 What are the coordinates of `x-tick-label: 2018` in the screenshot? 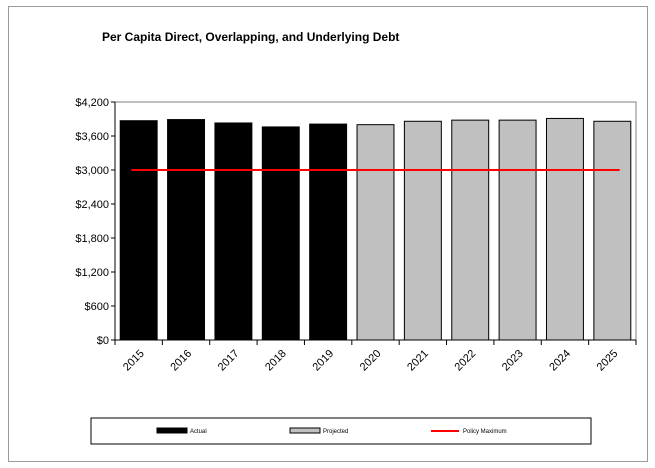 It's located at (276, 361).